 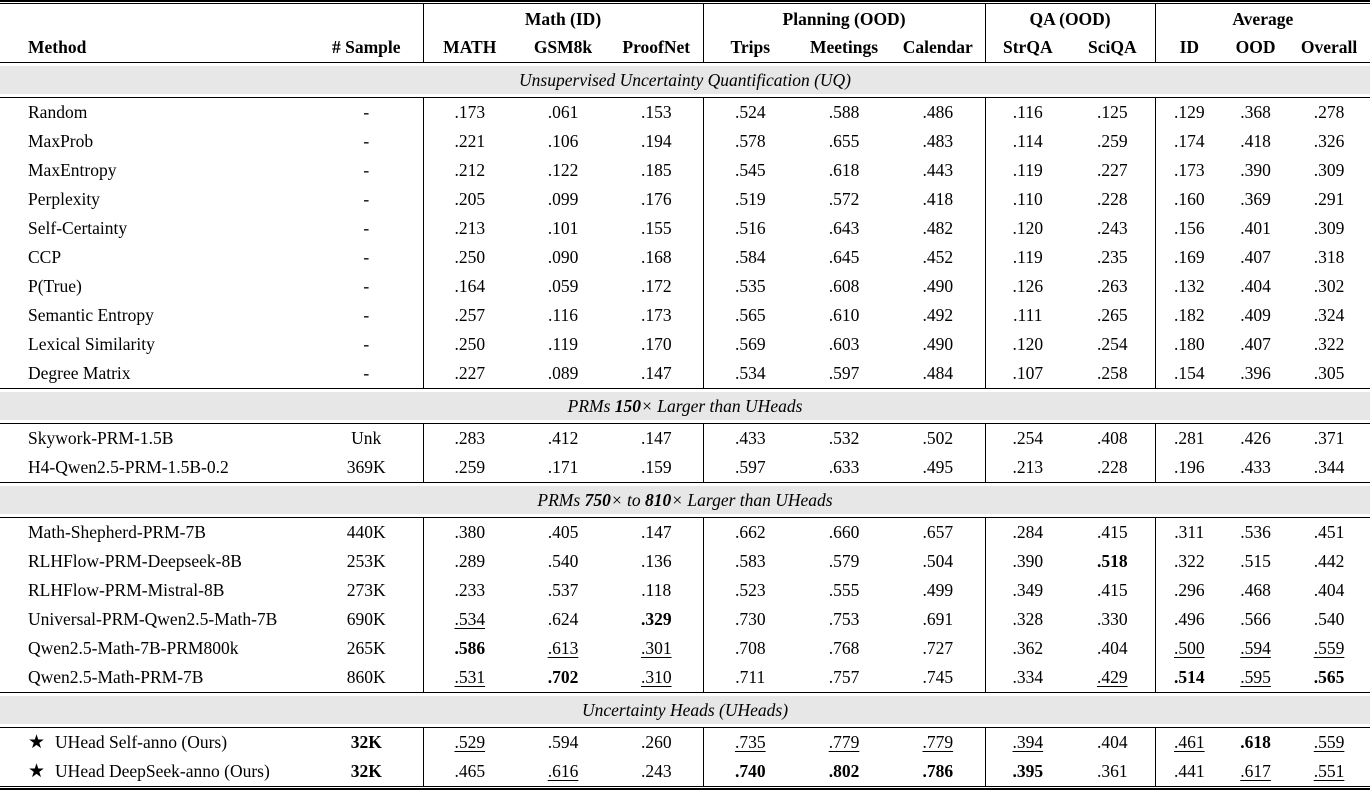 I want to click on section-band-row: Uncertainty Heads (UHeads), so click(x=685, y=709).